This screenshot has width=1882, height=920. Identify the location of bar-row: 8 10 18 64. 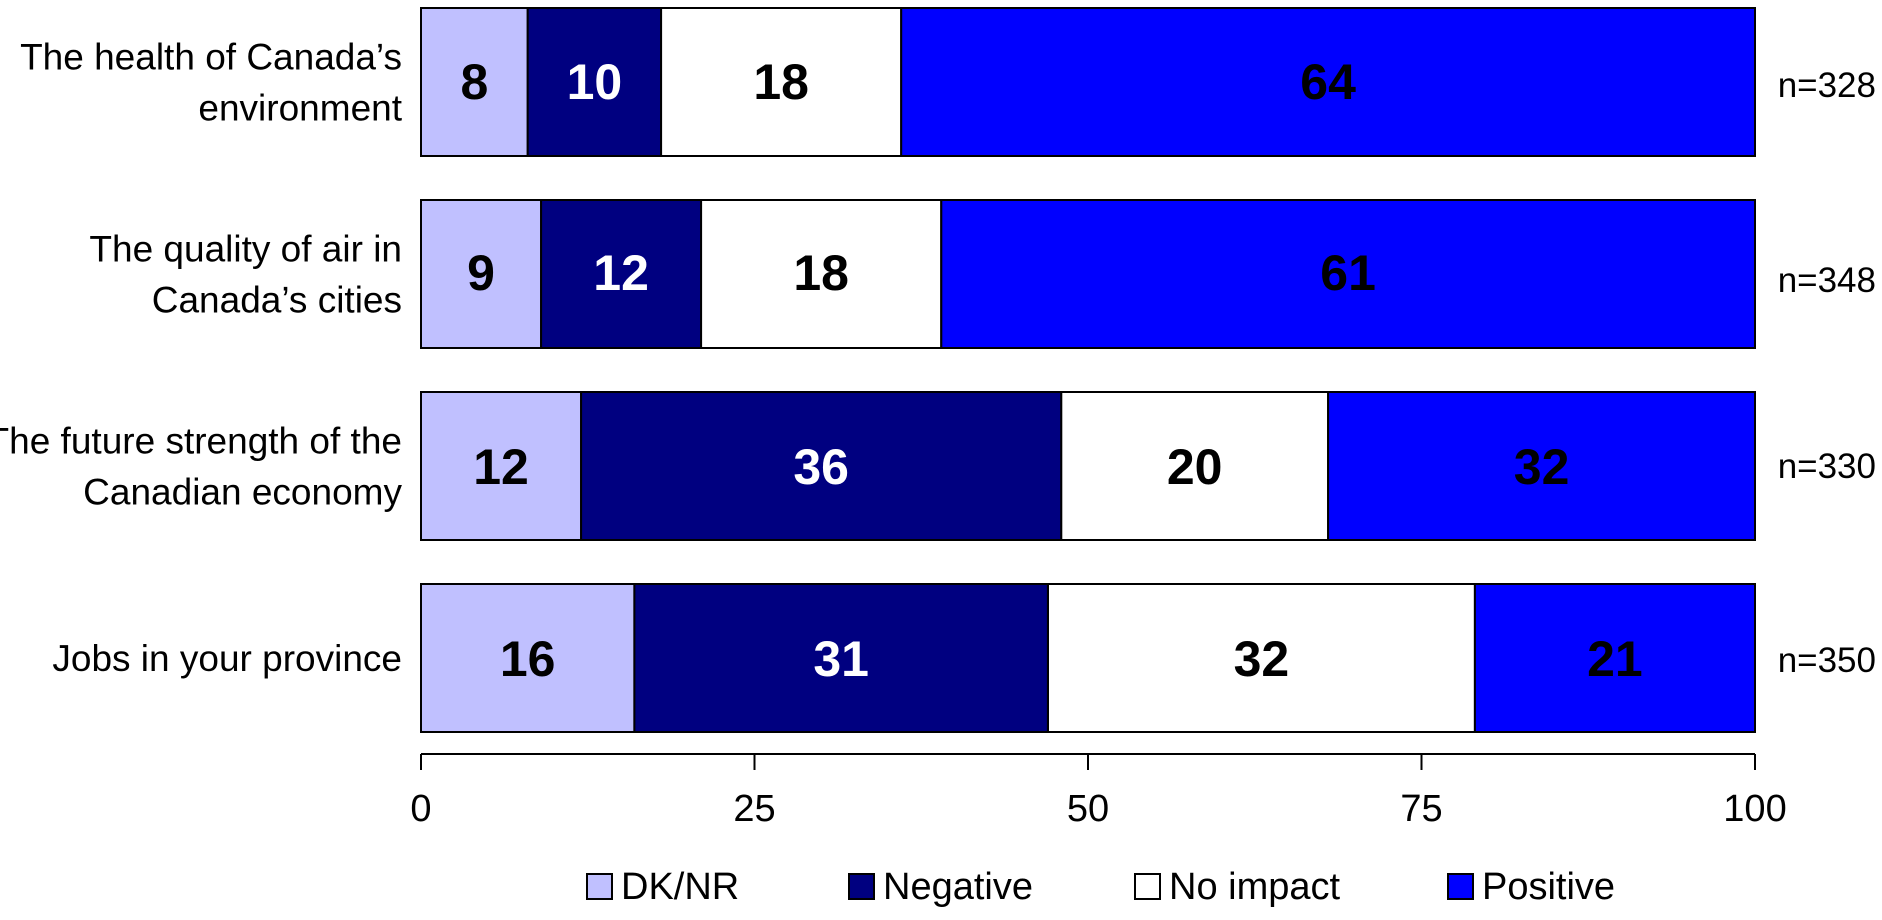
(1088, 82).